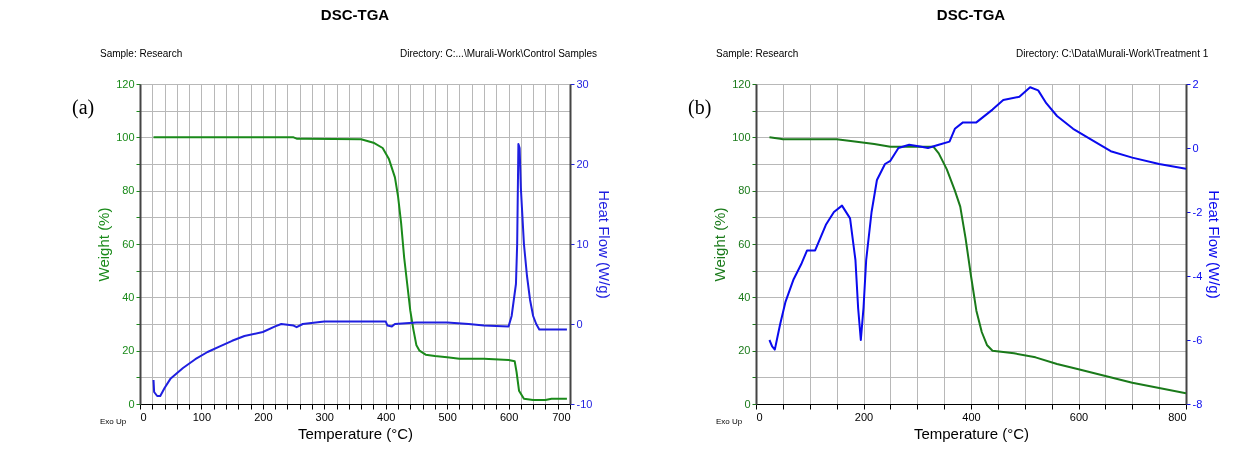 This screenshot has height=466, width=1251. I want to click on x-tick-label: 800, so click(1177, 416).